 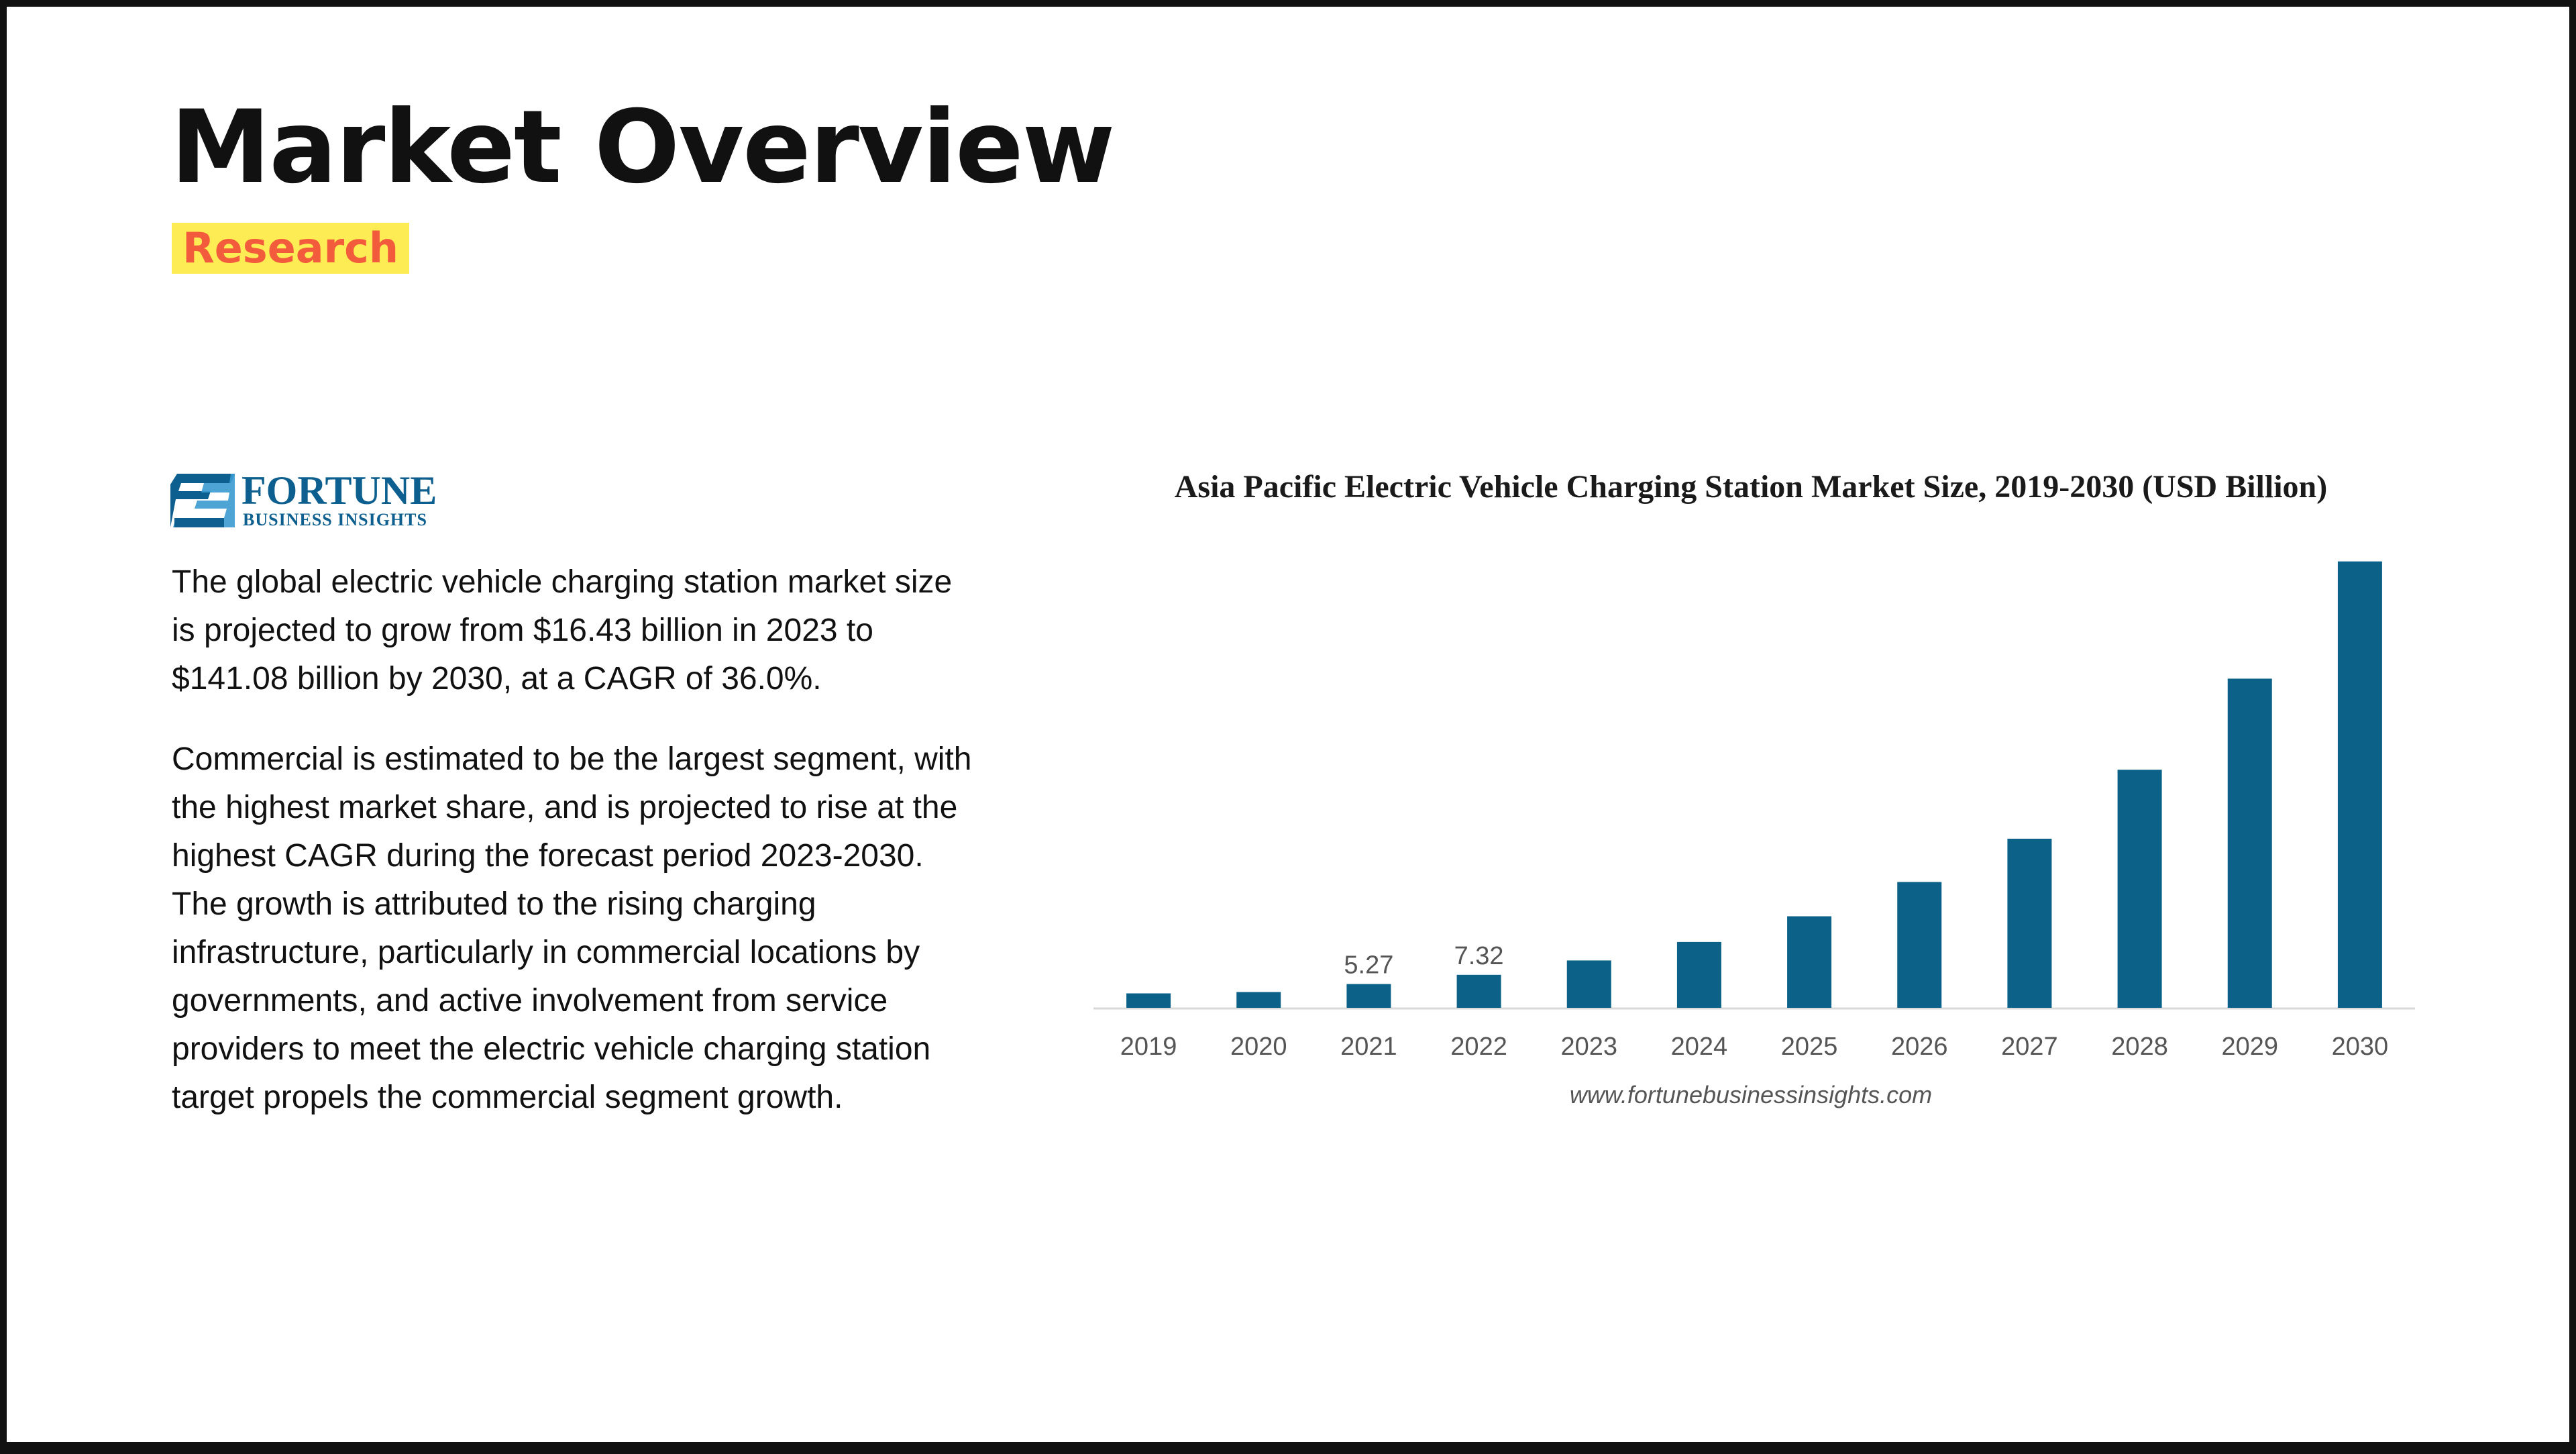 I want to click on bar-2030, so click(x=2359, y=785).